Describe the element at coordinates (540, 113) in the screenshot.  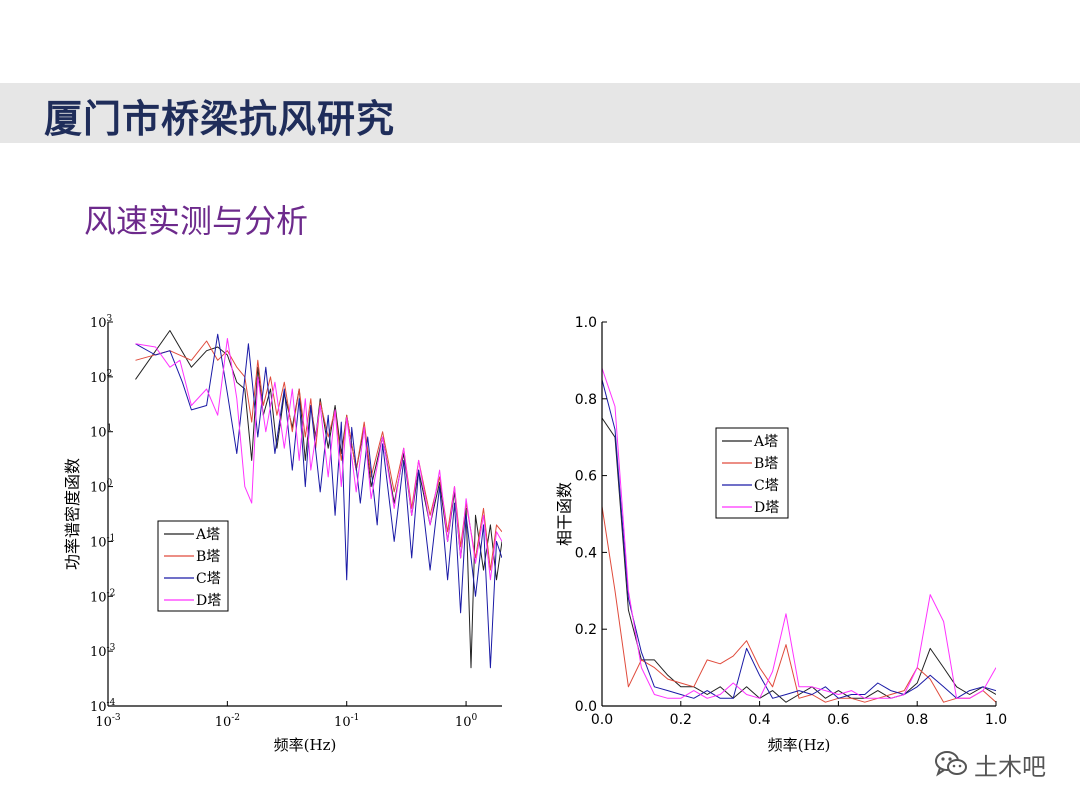
I see `title-bar` at that location.